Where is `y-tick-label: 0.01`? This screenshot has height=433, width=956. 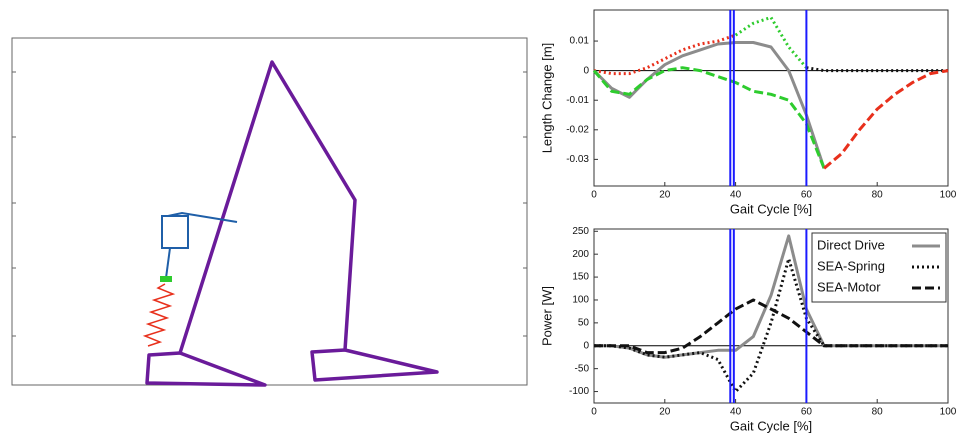
y-tick-label: 0.01 is located at coordinates (580, 41).